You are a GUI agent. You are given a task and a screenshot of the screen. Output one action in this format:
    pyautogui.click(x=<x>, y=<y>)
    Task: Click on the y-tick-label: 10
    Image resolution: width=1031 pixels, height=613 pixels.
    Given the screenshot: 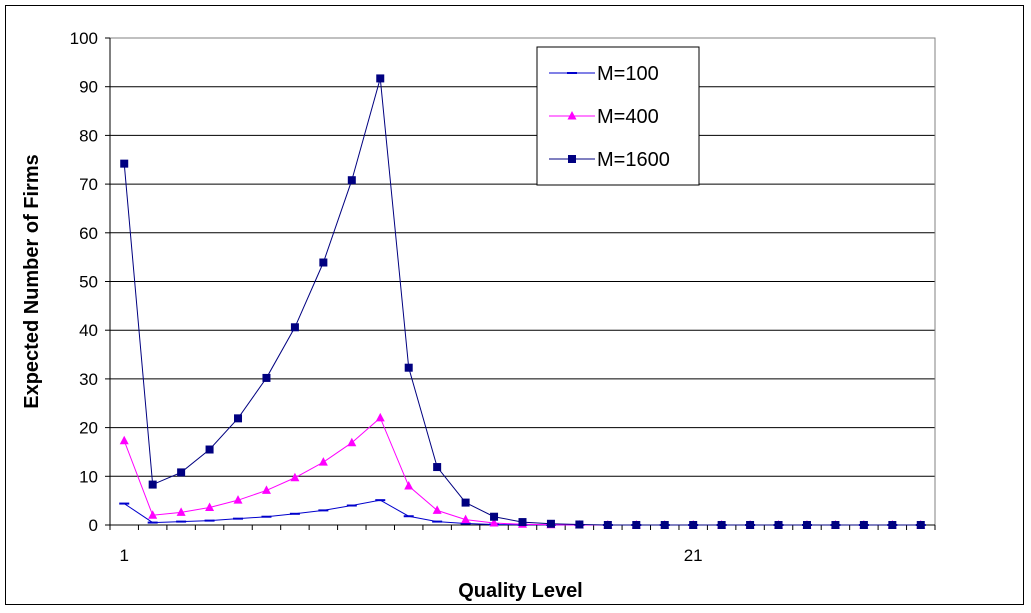 What is the action you would take?
    pyautogui.click(x=88, y=476)
    